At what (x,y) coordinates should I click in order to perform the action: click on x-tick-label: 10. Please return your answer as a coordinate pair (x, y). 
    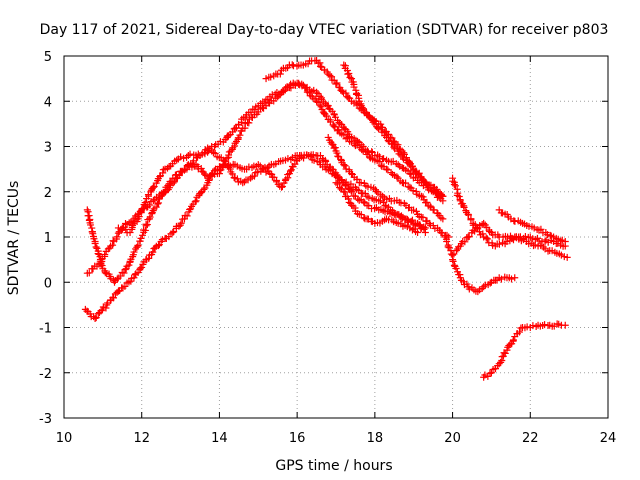
    Looking at the image, I should click on (64, 438).